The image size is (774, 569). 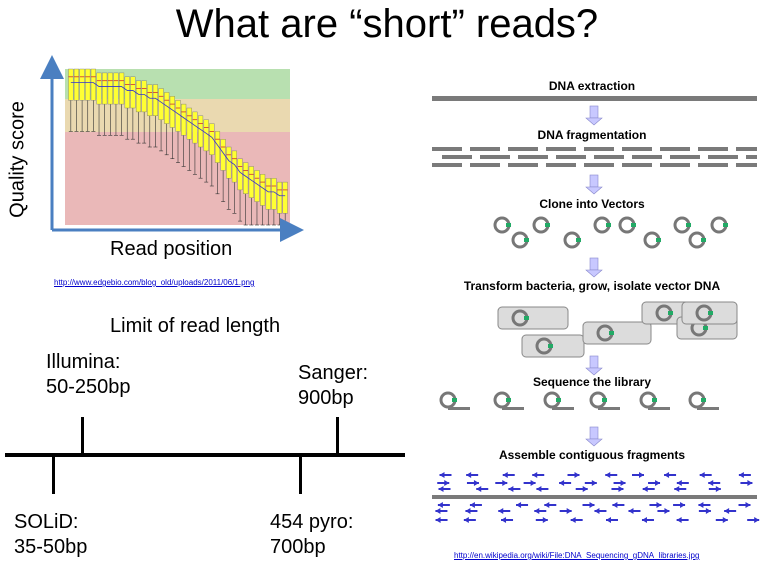 I want to click on dna-bar, so click(x=594, y=98).